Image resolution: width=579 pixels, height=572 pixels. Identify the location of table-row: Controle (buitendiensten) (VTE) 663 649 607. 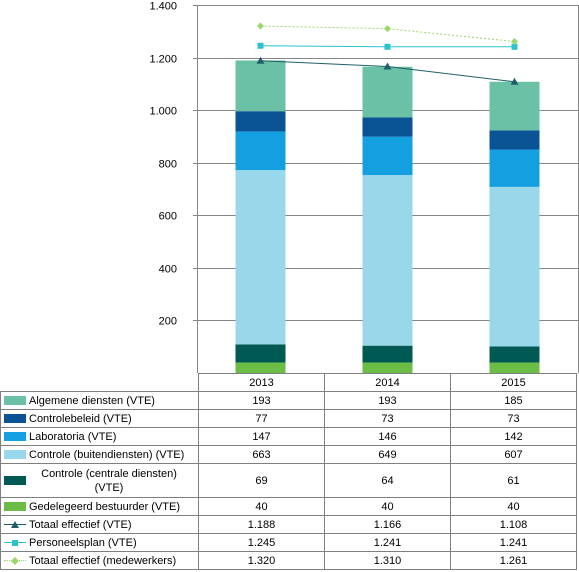
(288, 454).